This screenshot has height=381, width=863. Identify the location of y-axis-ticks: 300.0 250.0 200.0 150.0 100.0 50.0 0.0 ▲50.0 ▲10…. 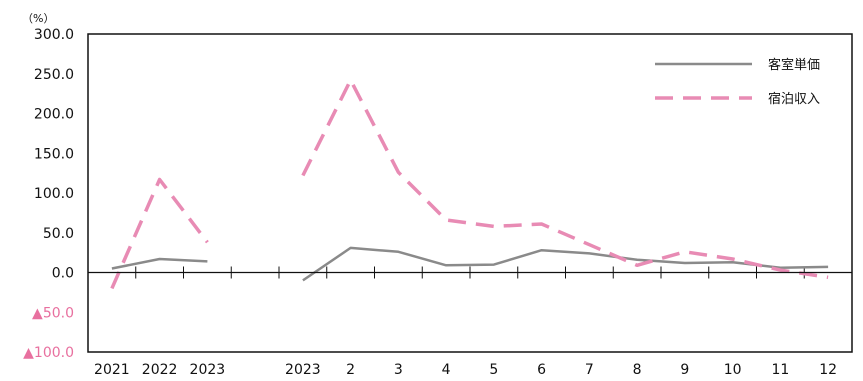
(48, 194).